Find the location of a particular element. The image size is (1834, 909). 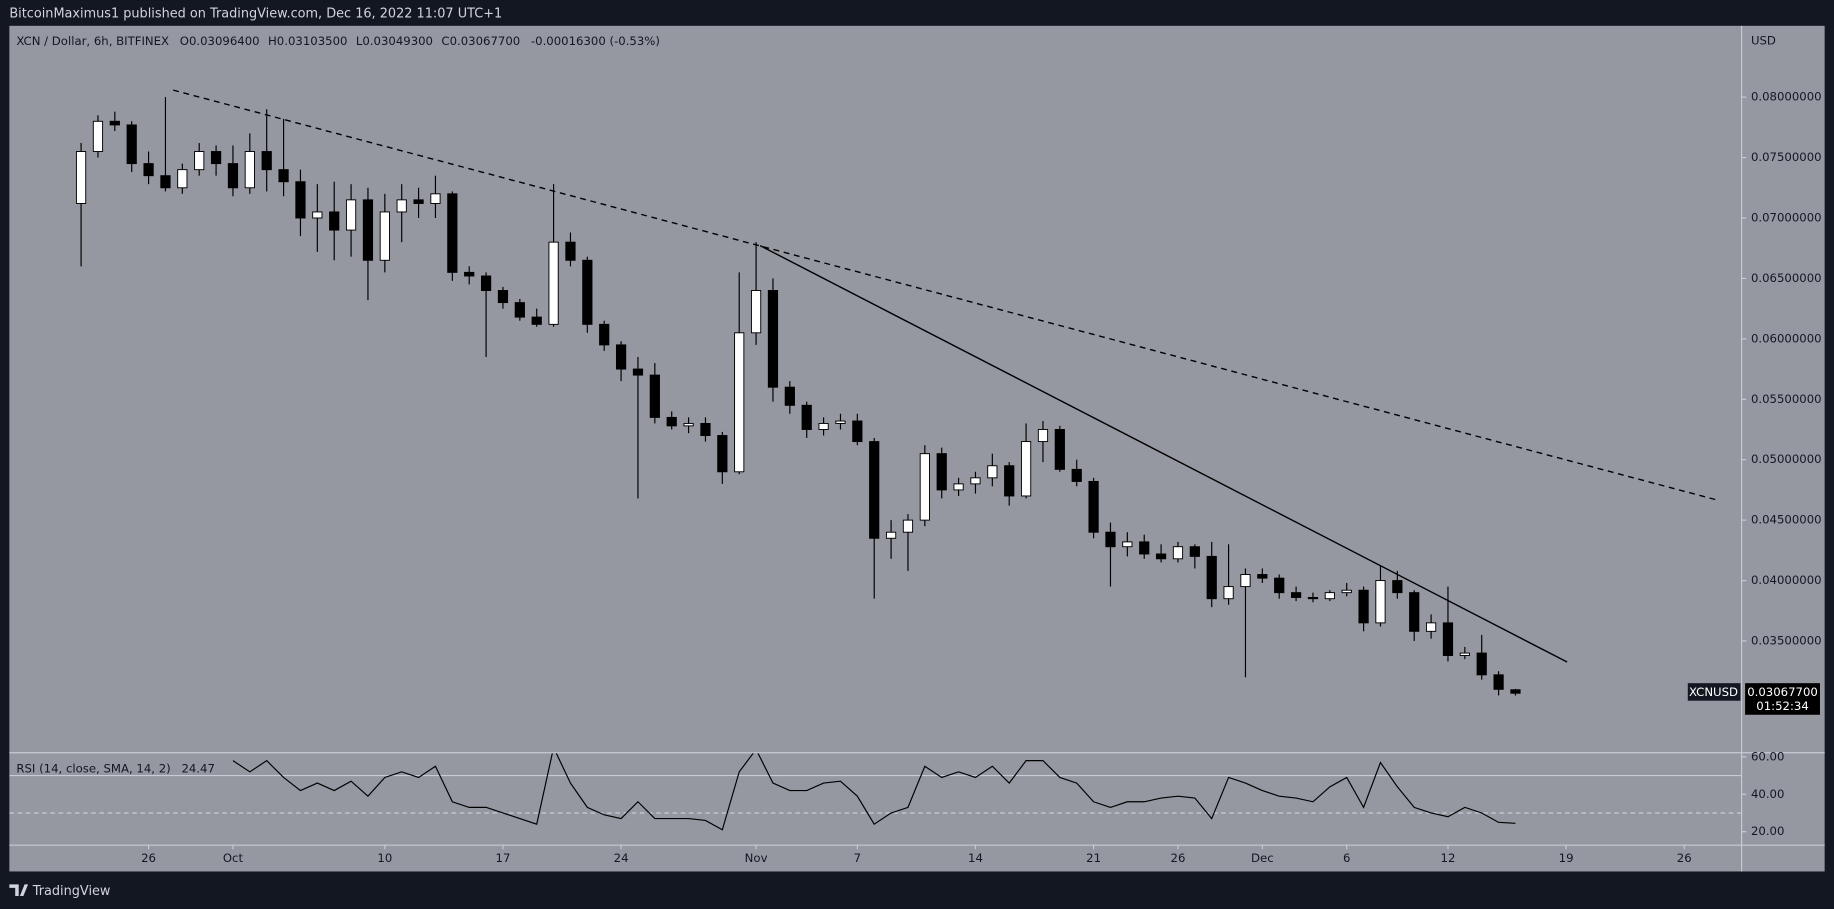

rsi-tick-label: 60.00 is located at coordinates (1767, 756).